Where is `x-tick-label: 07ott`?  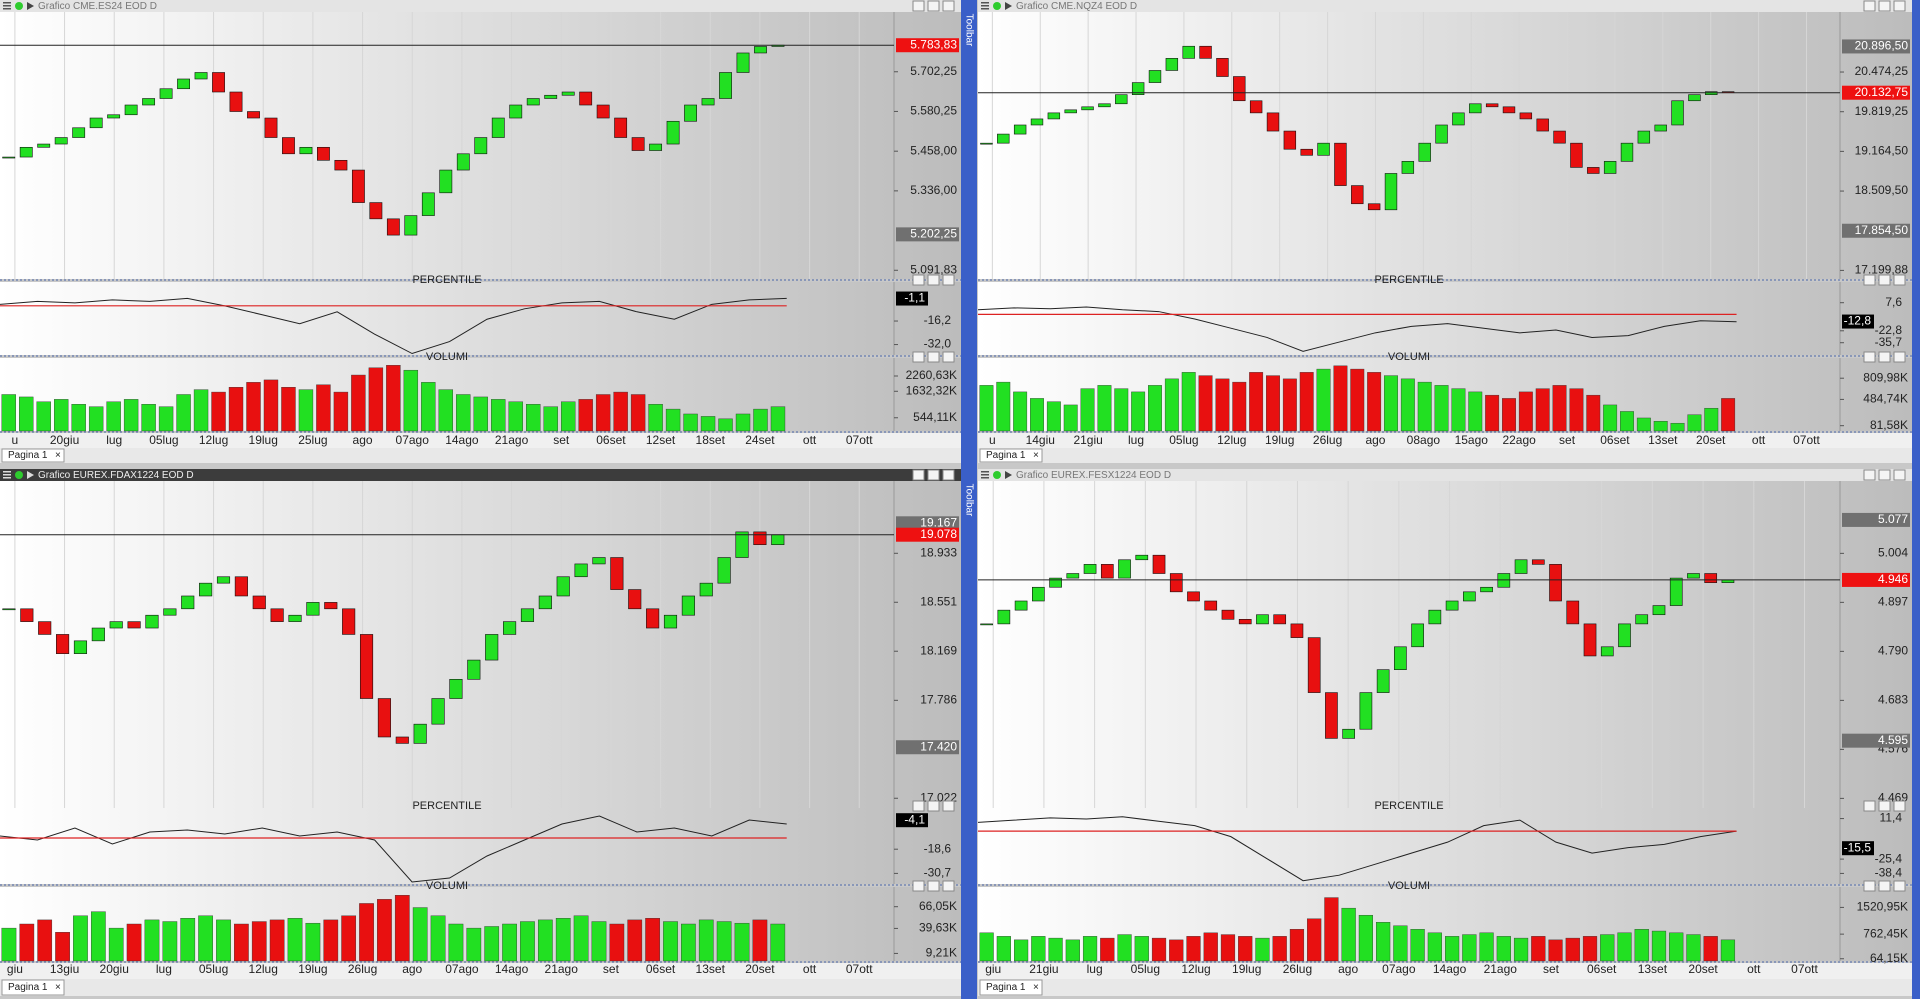
x-tick-label: 07ott is located at coordinates (859, 440).